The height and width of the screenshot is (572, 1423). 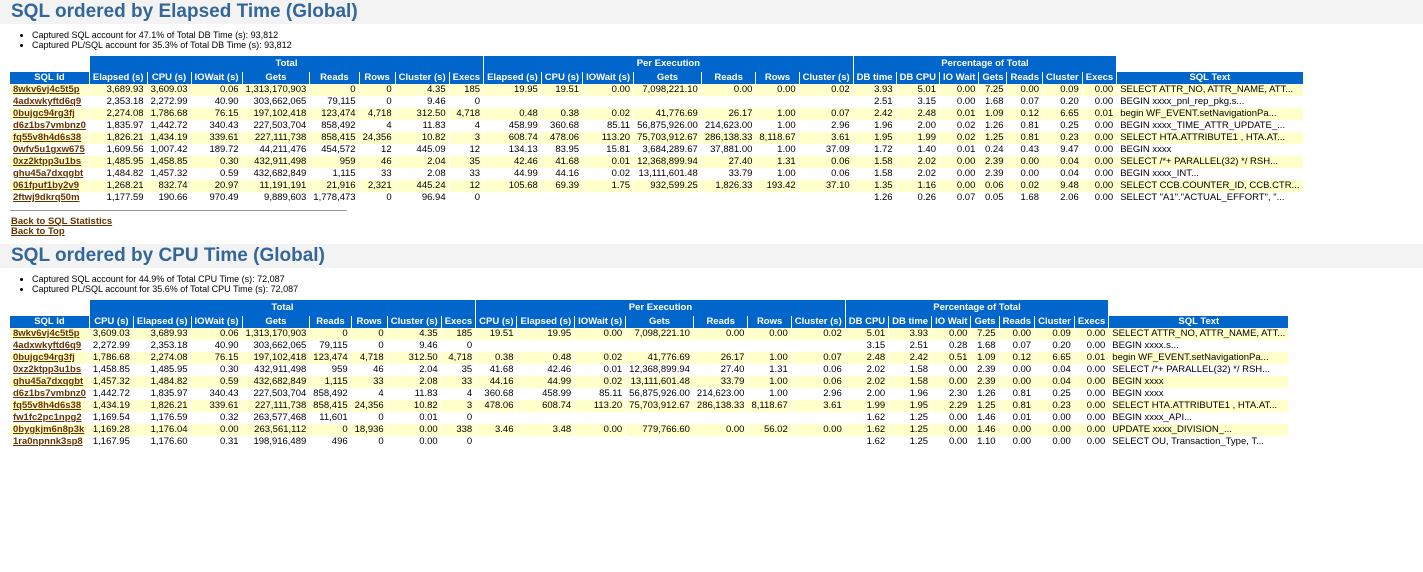 What do you see at coordinates (600, 322) in the screenshot?
I see `column-header: IOWait (s)` at bounding box center [600, 322].